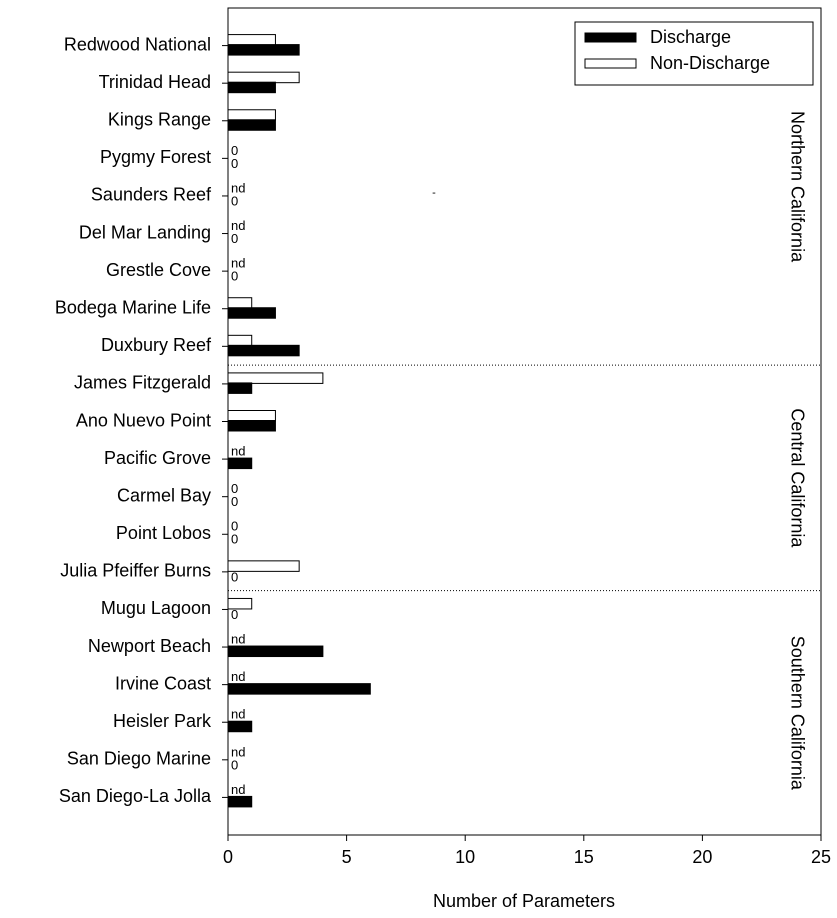 The height and width of the screenshot is (918, 837). Describe the element at coordinates (145, 232) in the screenshot. I see `y-tick-label: Del Mar Landing` at that location.